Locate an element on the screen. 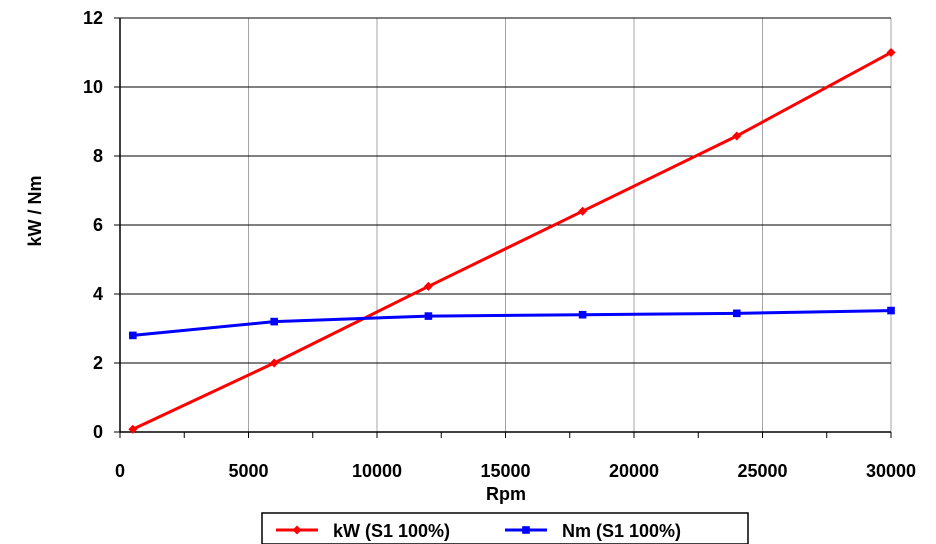 This screenshot has width=936, height=544. legend-label-nm: Nm (S1 100%) is located at coordinates (621, 531).